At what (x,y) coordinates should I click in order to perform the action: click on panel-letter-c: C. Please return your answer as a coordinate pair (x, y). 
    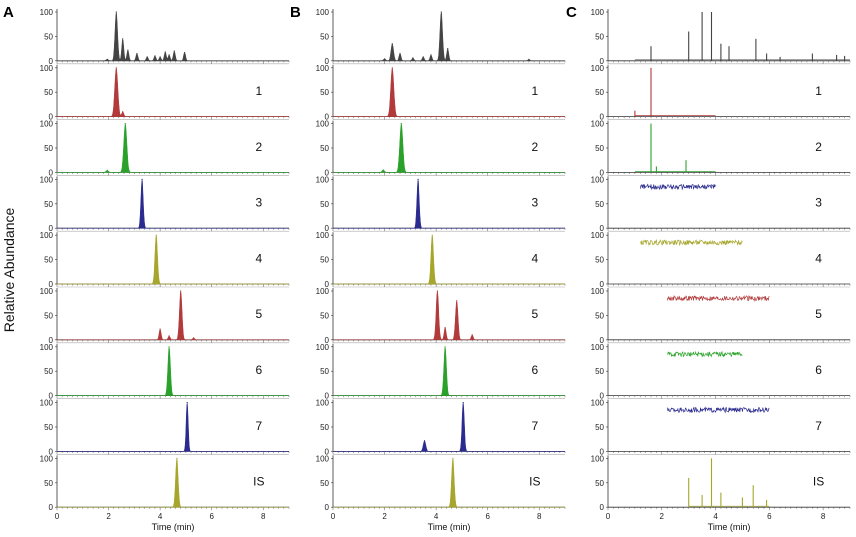
    Looking at the image, I should click on (571, 12).